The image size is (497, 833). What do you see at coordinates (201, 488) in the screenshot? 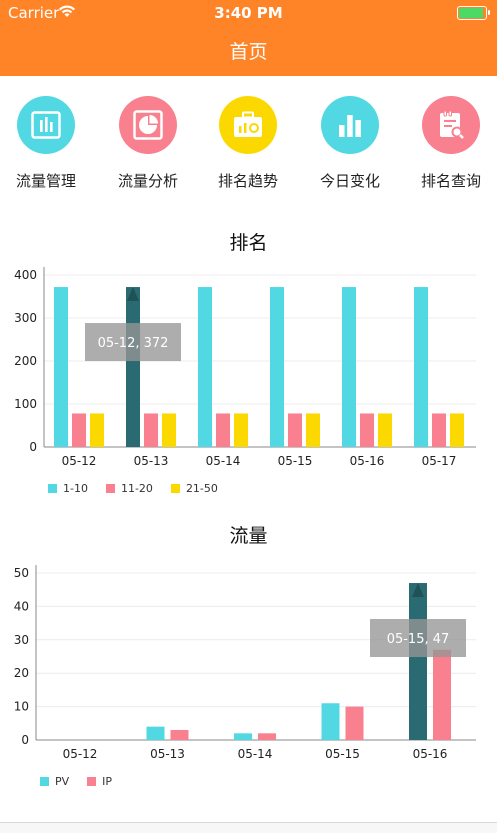
I see `legend-label: 21-50` at bounding box center [201, 488].